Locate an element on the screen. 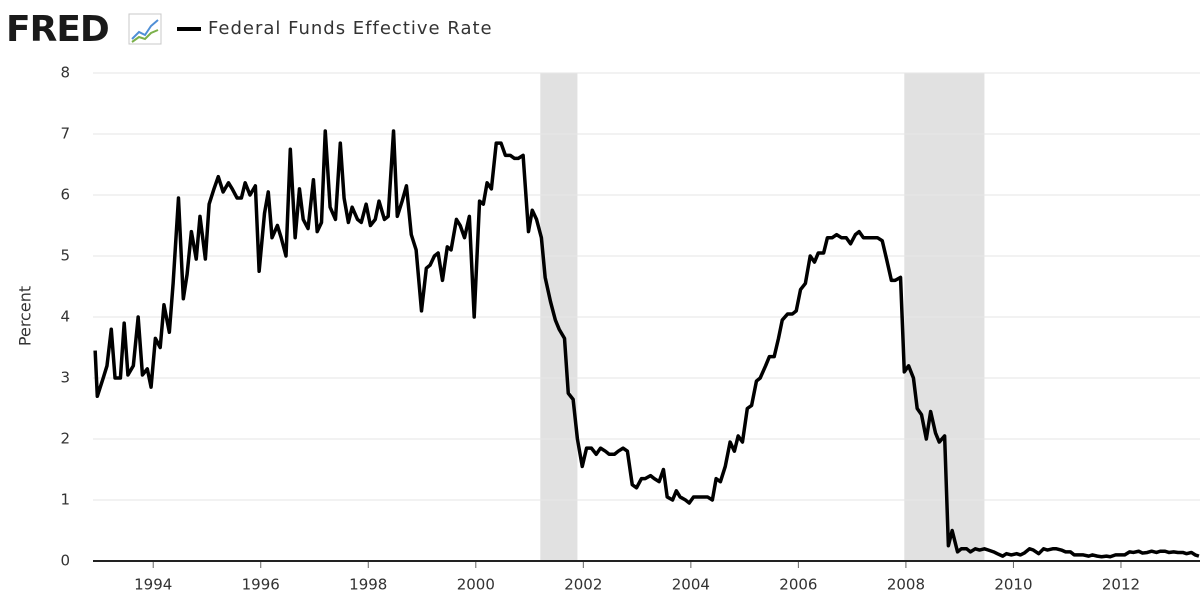 Image resolution: width=1200 pixels, height=600 pixels. x-tick-label: 2010 is located at coordinates (1013, 585).